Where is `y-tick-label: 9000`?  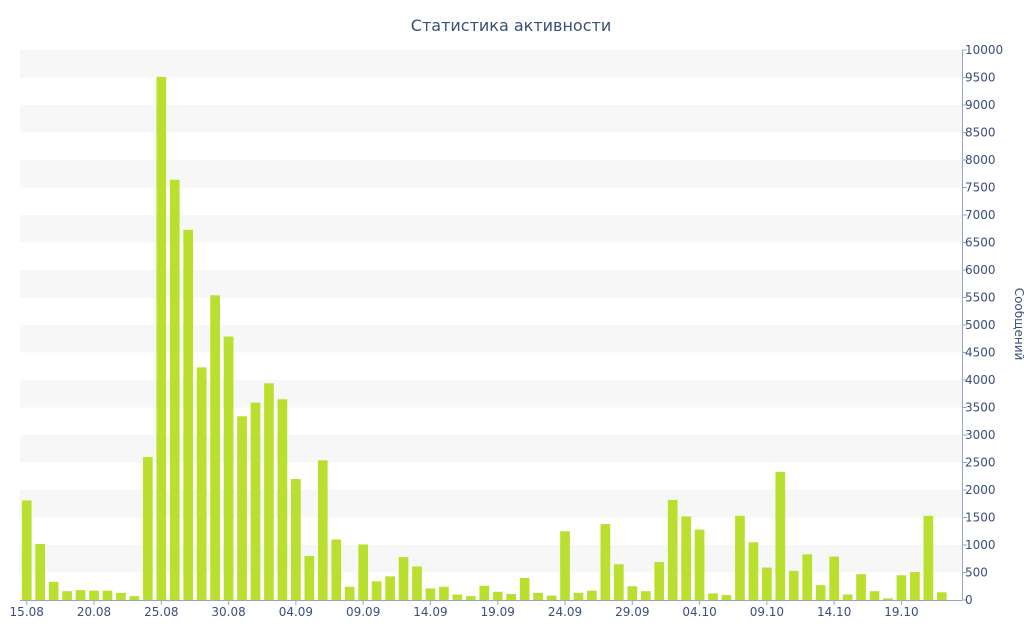
y-tick-label: 9000 is located at coordinates (980, 105).